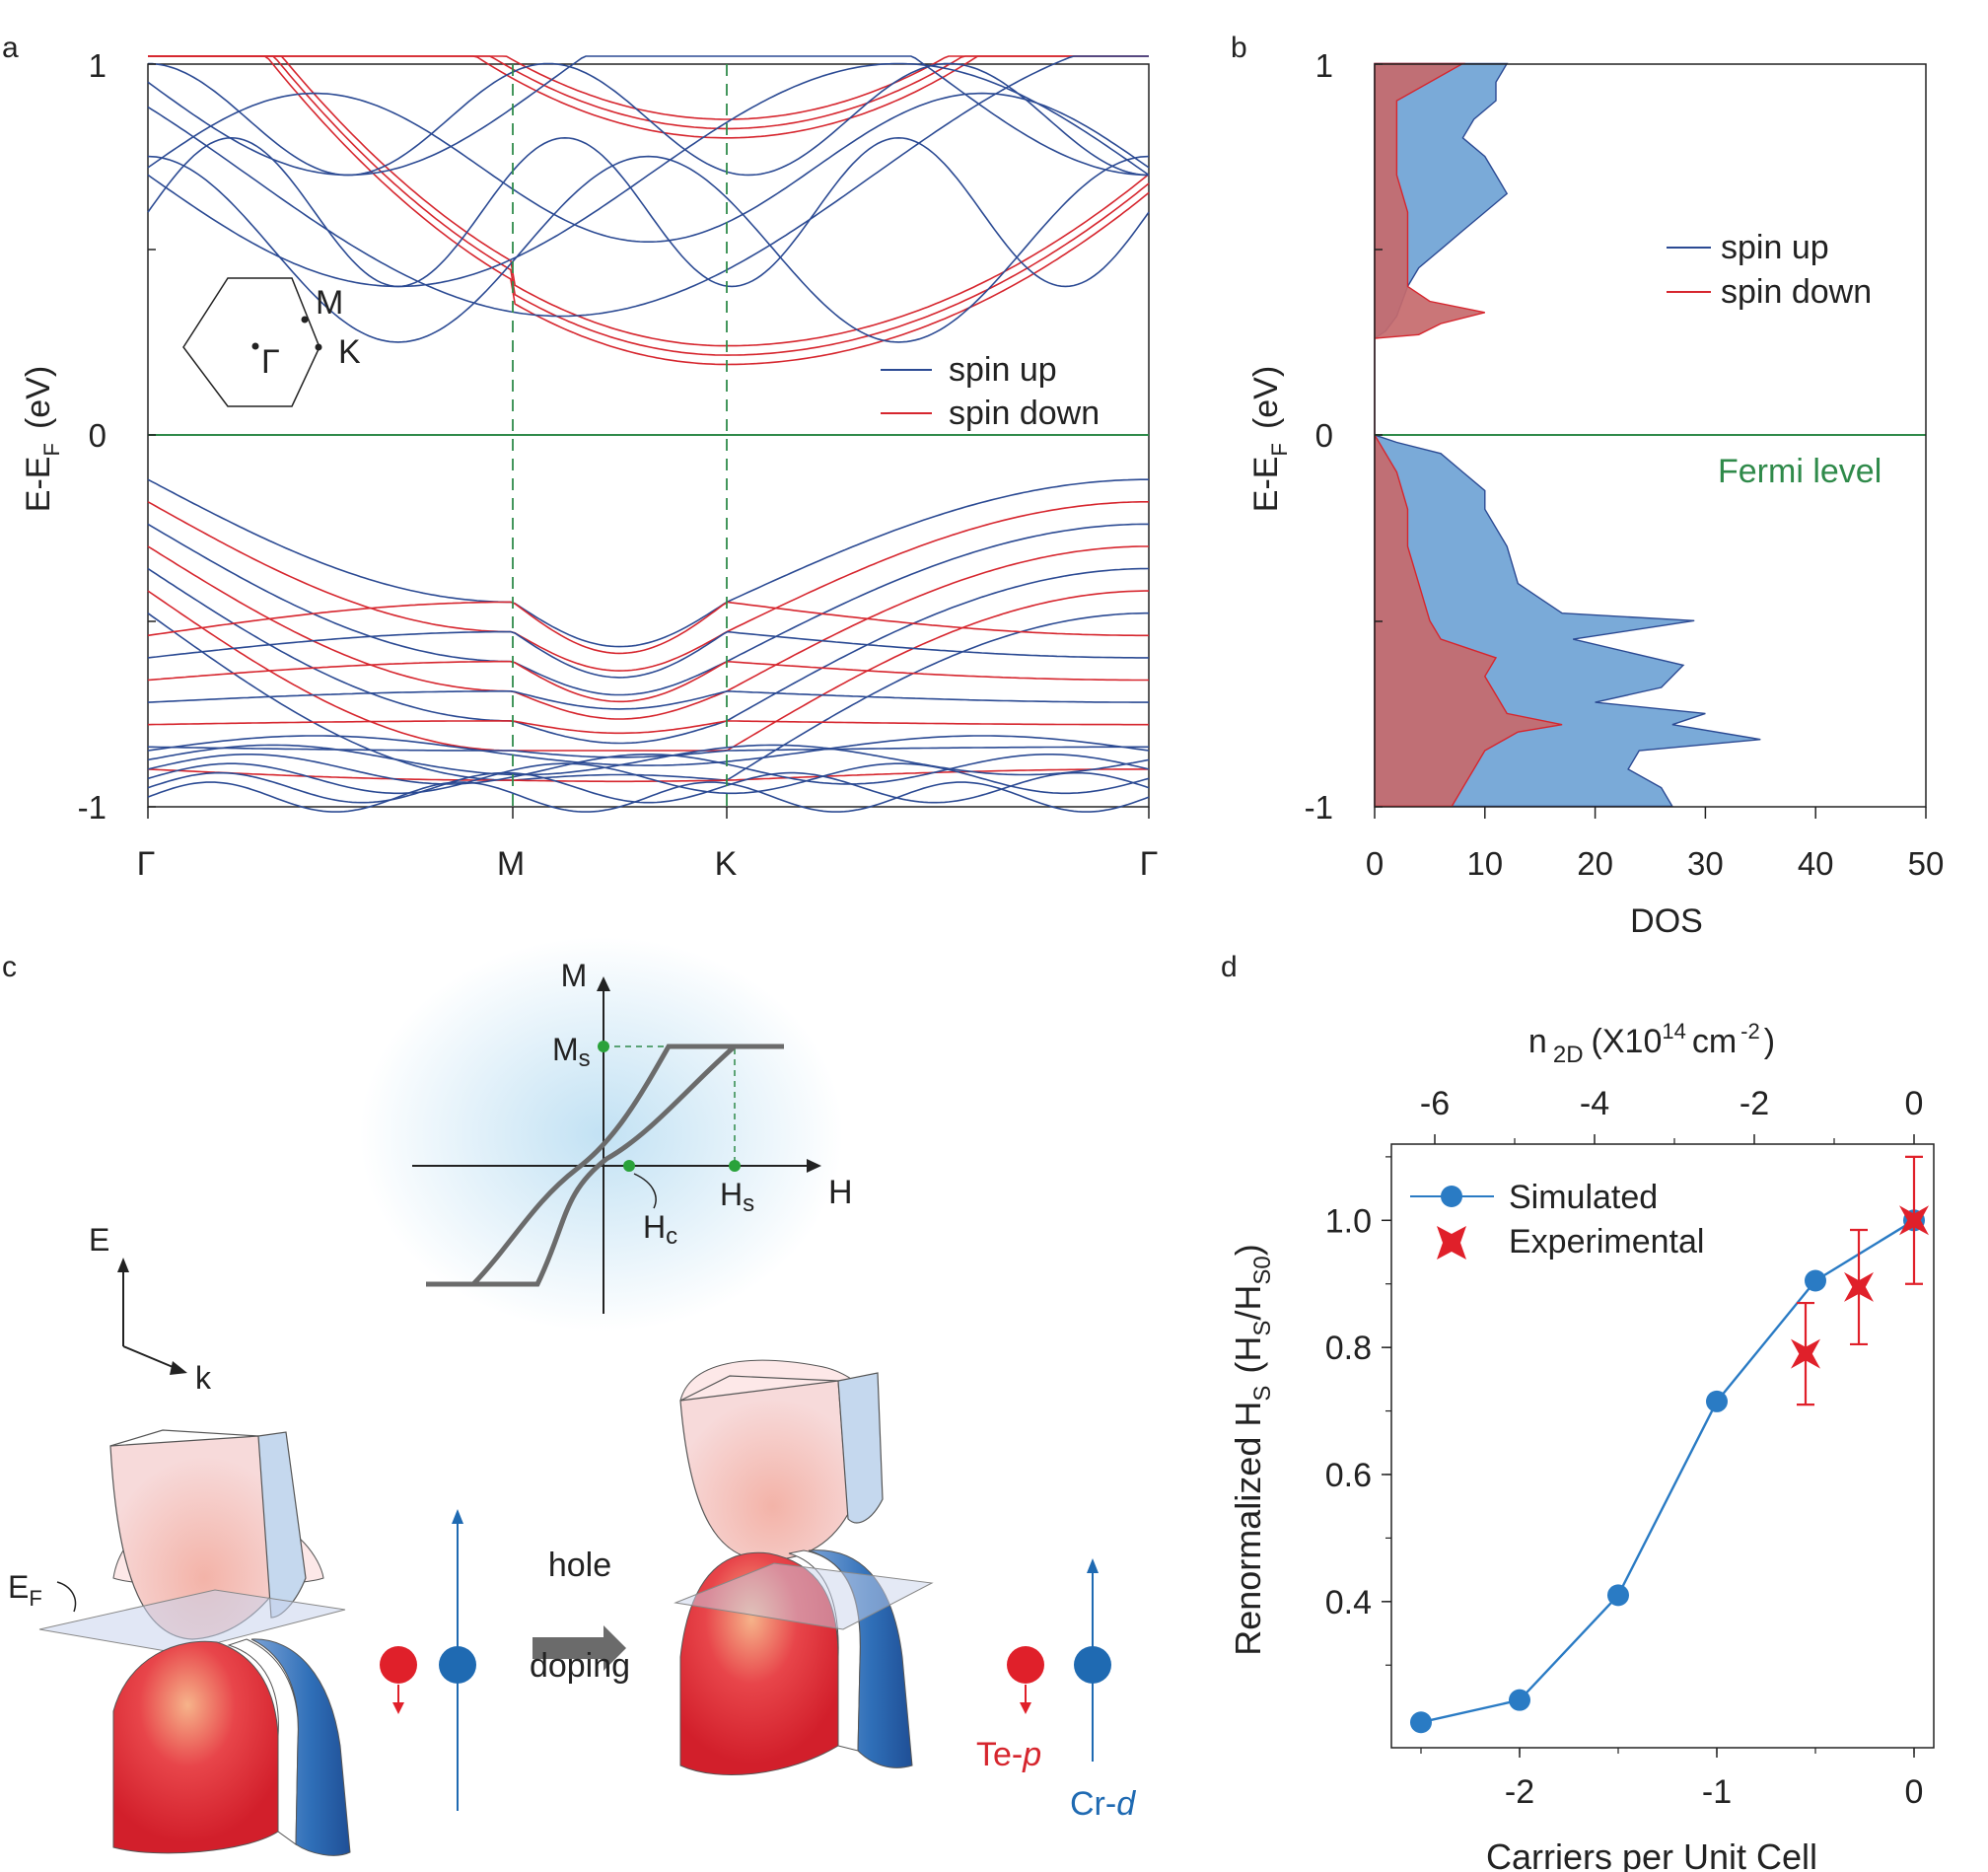  I want to click on panel-d-ticks: -2 -1 0 0.4 0.6 0.8 1.0 -6 -4 -2 0, so click(1625, 1448).